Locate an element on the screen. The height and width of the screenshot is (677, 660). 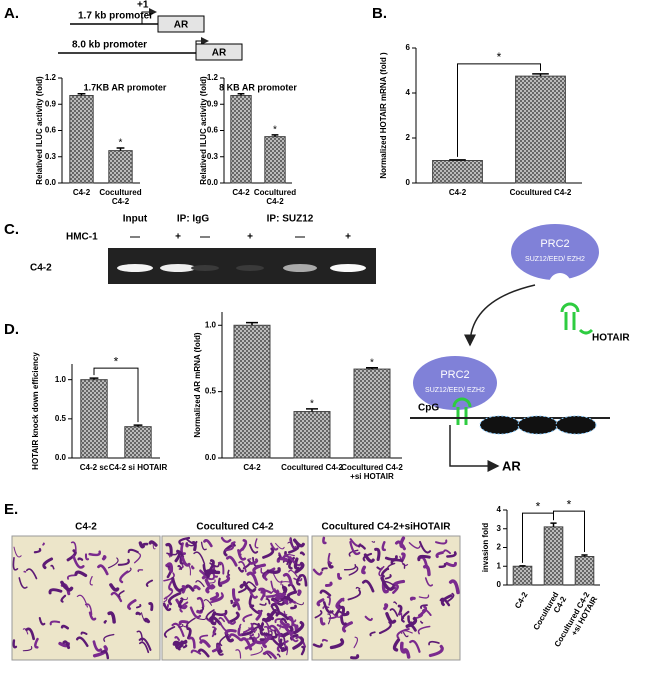
rna-label: HOTAIR is located at coordinates (611, 338).